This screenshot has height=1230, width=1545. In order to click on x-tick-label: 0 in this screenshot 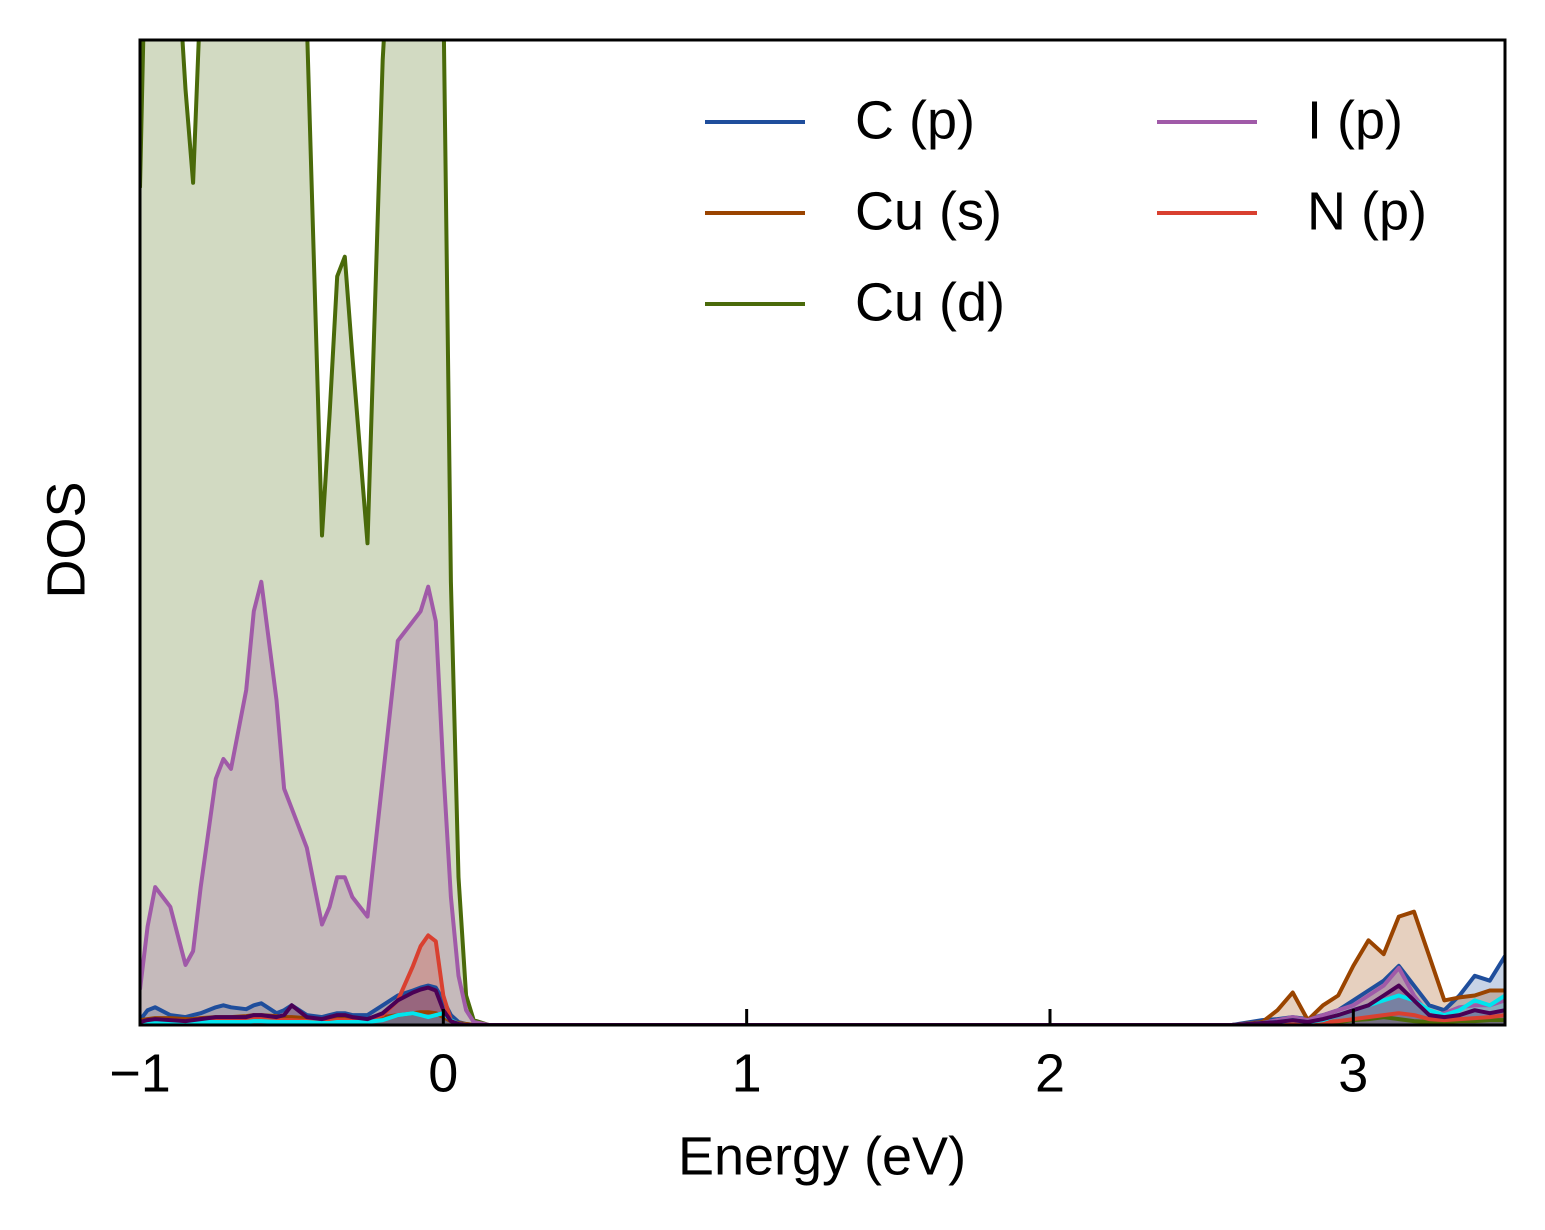, I will do `click(443, 1073)`.